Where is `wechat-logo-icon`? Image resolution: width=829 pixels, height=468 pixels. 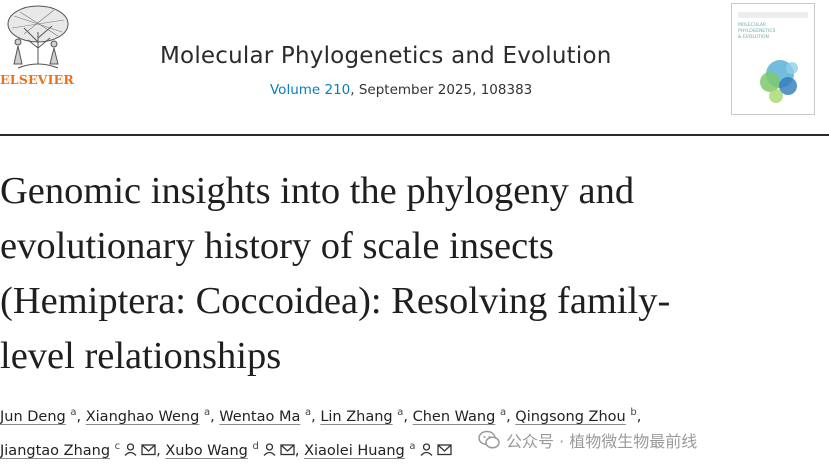 wechat-logo-icon is located at coordinates (489, 439).